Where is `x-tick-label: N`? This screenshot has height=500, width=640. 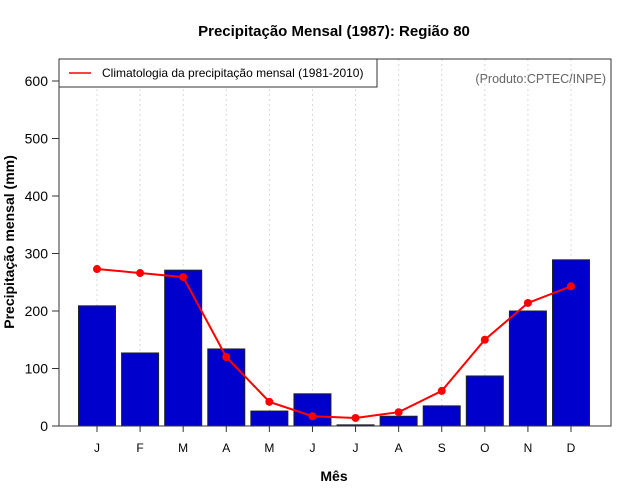
x-tick-label: N is located at coordinates (528, 448).